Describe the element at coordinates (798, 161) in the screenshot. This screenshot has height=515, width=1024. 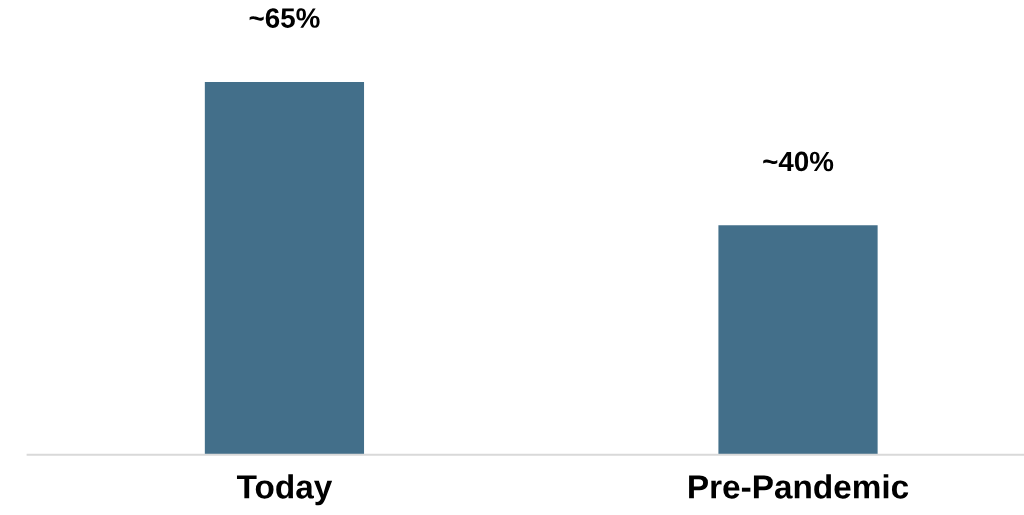
I see `data-label: ~40%` at that location.